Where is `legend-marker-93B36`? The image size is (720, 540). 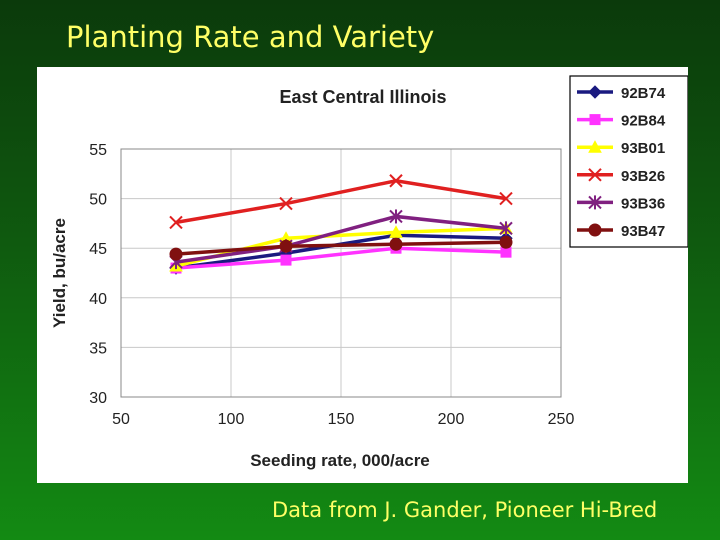
legend-marker-93B36 is located at coordinates (595, 202).